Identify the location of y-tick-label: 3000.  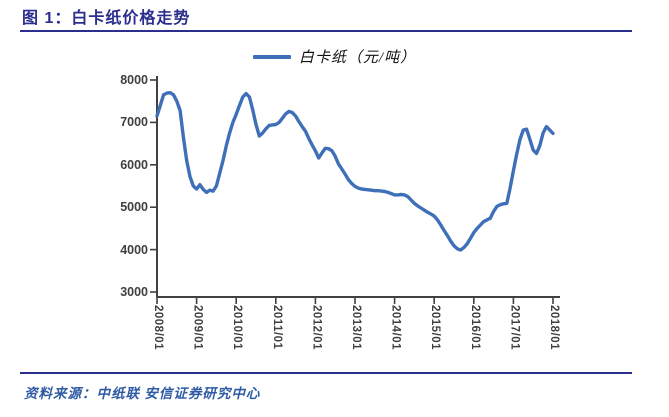
(134, 292).